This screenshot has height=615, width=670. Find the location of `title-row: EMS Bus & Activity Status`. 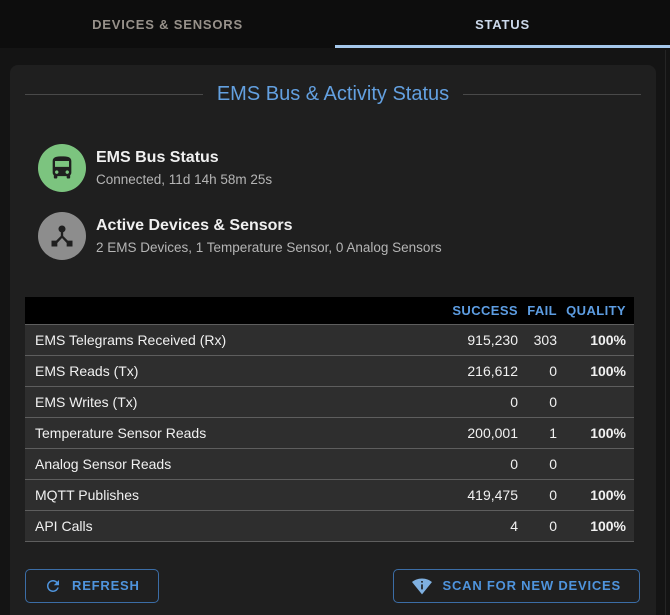

title-row: EMS Bus & Activity Status is located at coordinates (333, 94).